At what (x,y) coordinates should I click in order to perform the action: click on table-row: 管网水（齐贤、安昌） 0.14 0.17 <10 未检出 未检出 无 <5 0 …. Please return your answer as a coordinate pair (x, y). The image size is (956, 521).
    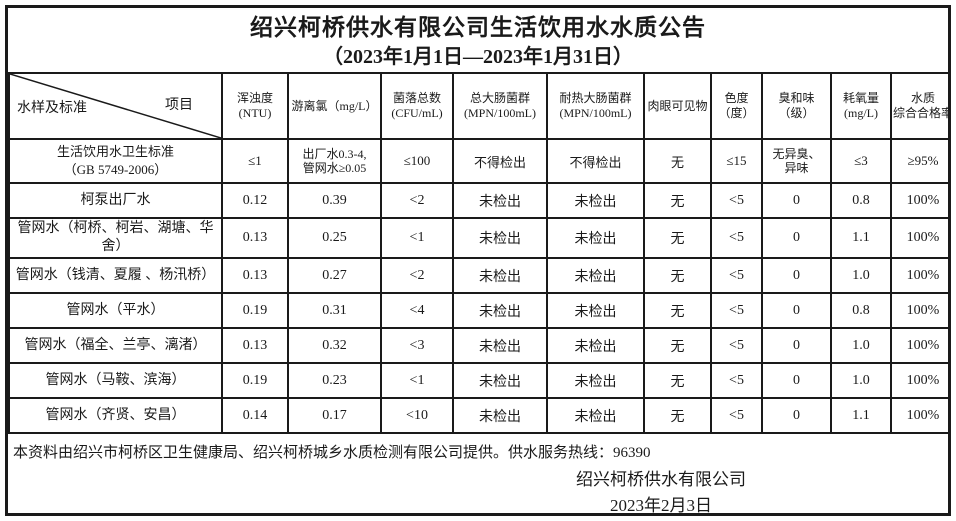
    Looking at the image, I should click on (478, 415).